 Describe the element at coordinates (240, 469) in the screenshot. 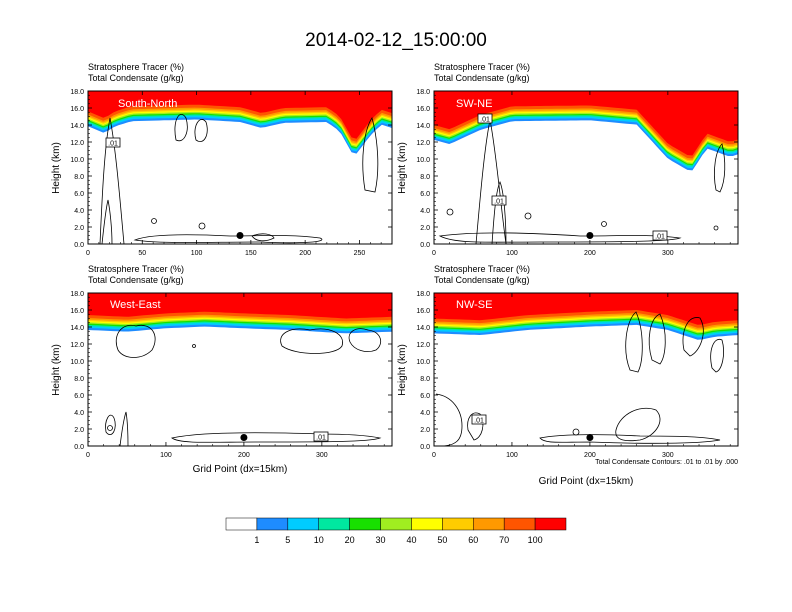

I see `x-axis-label: Grid Point (dx=15km)` at that location.